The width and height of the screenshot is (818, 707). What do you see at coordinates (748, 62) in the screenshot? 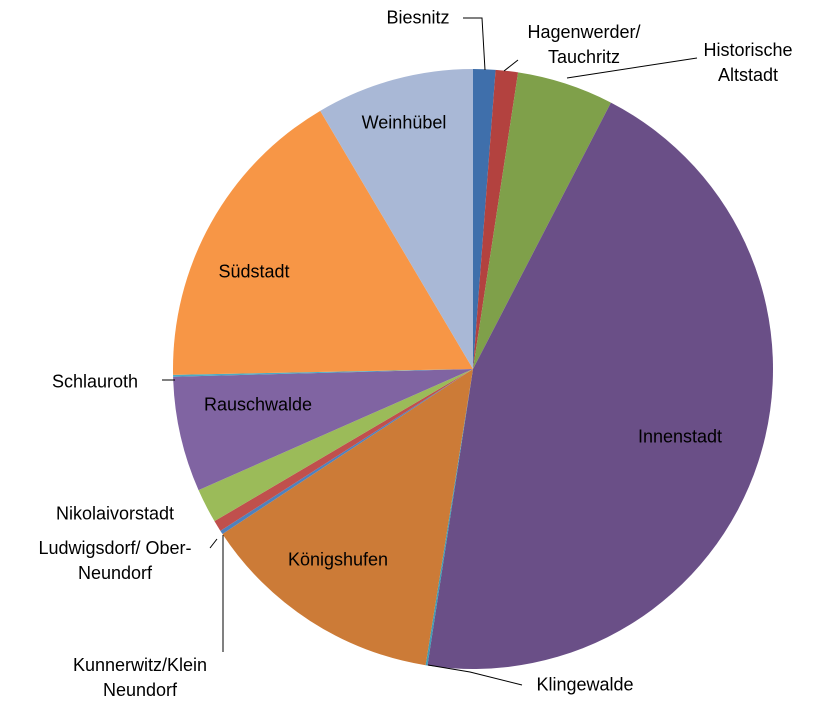
I see `slice-label: Historische Altstadt` at bounding box center [748, 62].